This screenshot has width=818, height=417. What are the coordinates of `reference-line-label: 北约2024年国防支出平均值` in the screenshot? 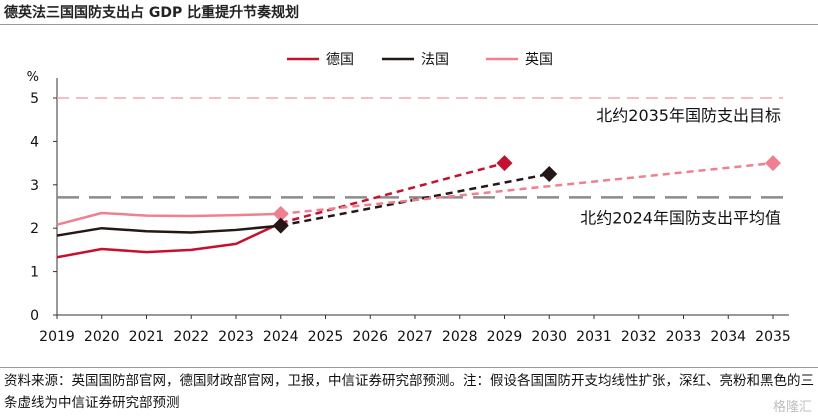 It's located at (680, 217).